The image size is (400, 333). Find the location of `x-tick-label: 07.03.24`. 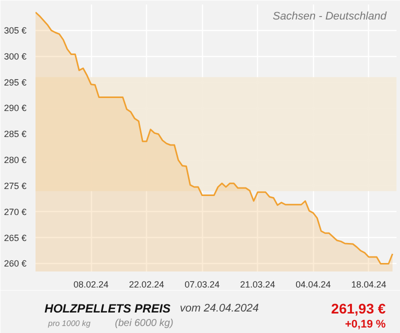

x-tick-label: 07.03.24 is located at coordinates (202, 285).